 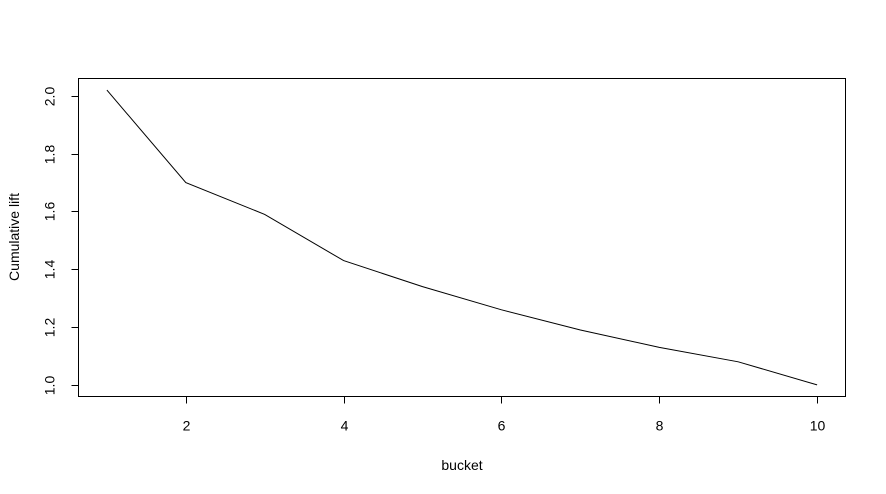 What do you see at coordinates (345, 426) in the screenshot?
I see `x-tick-label: 4` at bounding box center [345, 426].